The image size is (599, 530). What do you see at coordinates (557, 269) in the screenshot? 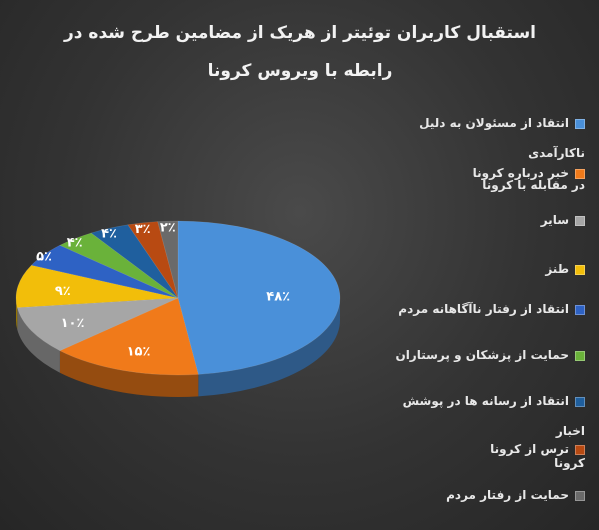
I see `legend-label-4: طنز` at bounding box center [557, 269].